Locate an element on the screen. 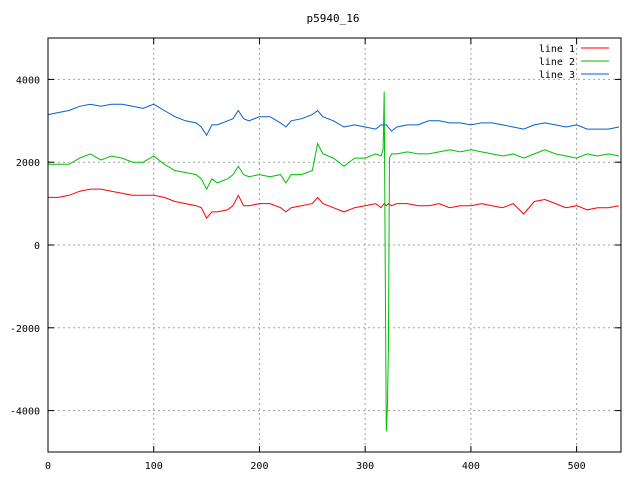 This screenshot has width=640, height=480. y-tick-label: -4000 is located at coordinates (25, 412).